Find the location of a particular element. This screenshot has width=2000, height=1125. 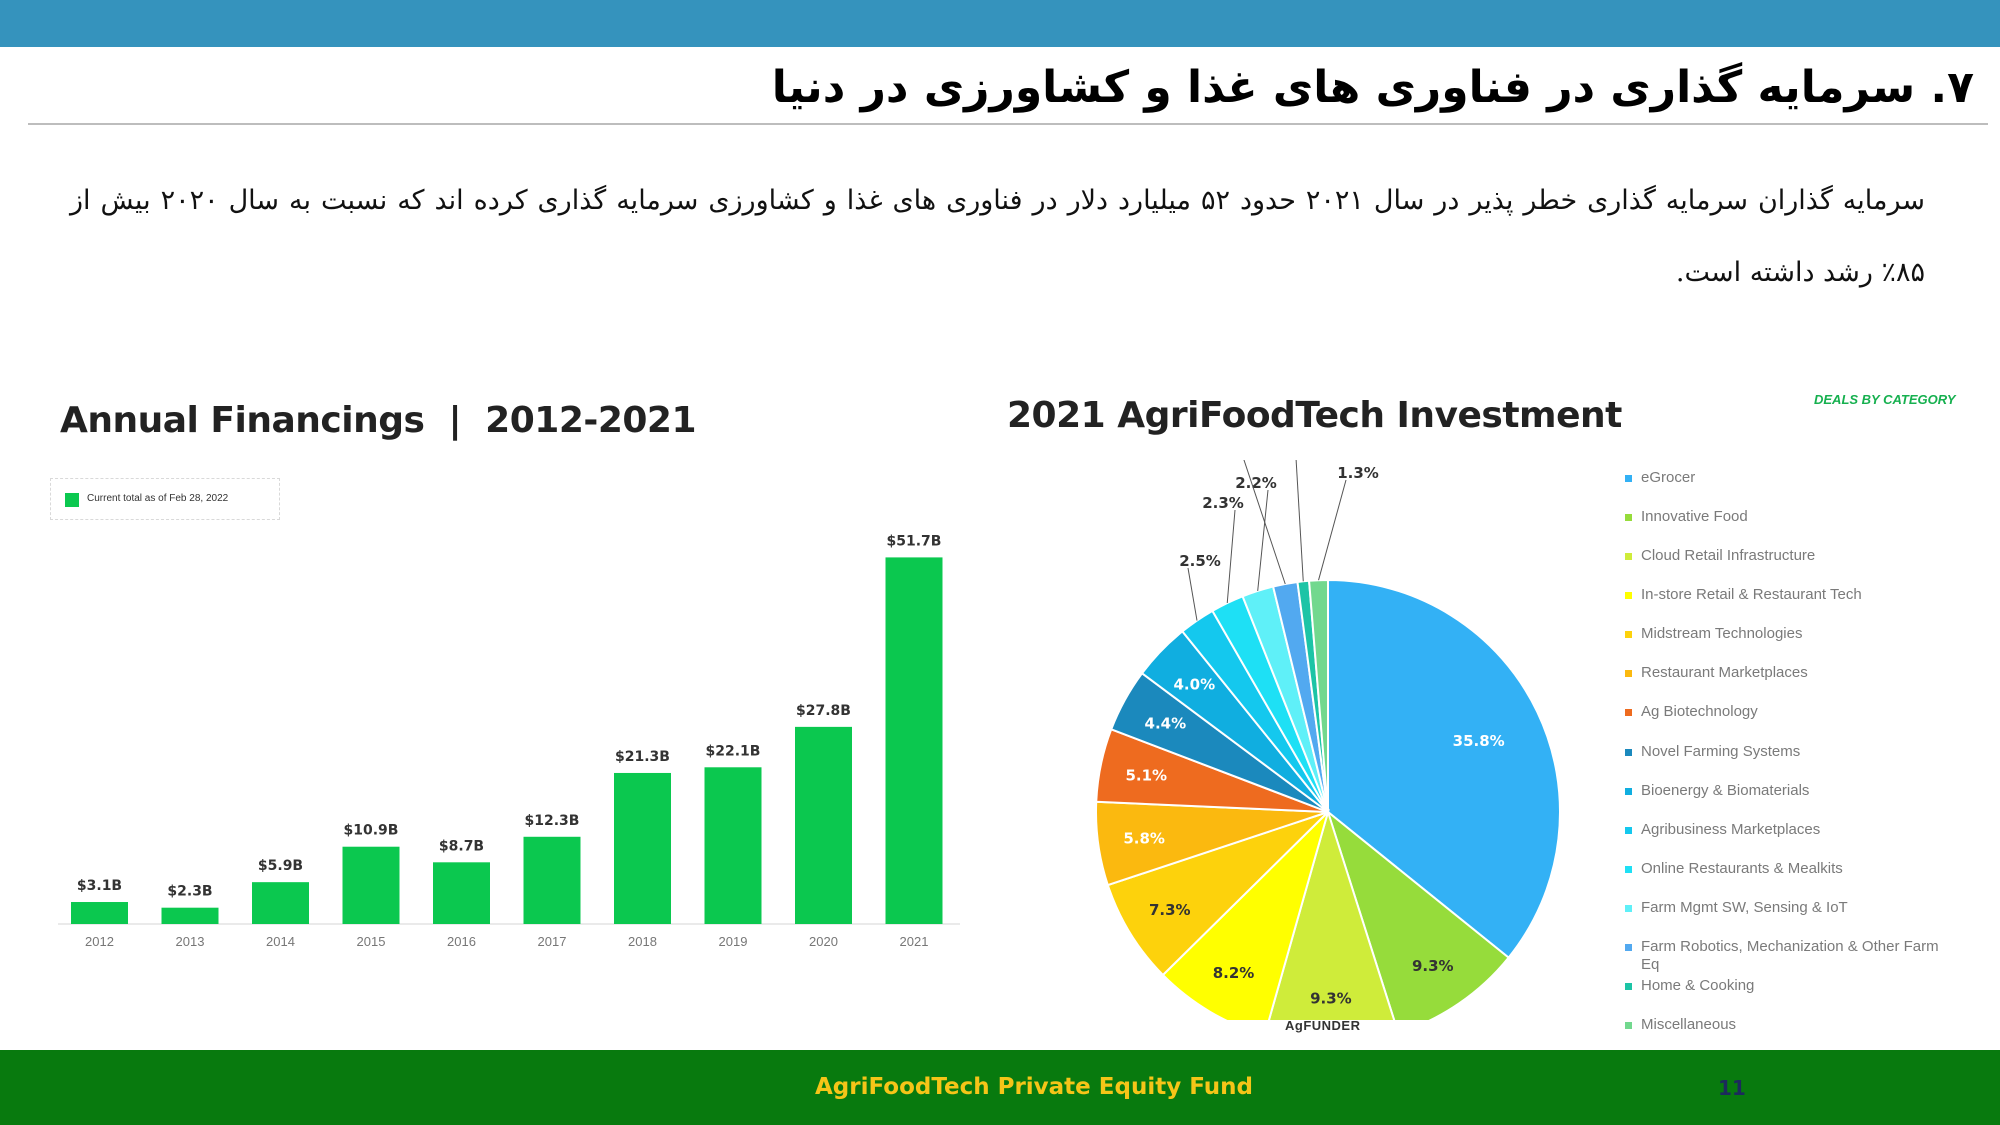

legend-label: Current total as of Feb 28, 2022 is located at coordinates (158, 498).